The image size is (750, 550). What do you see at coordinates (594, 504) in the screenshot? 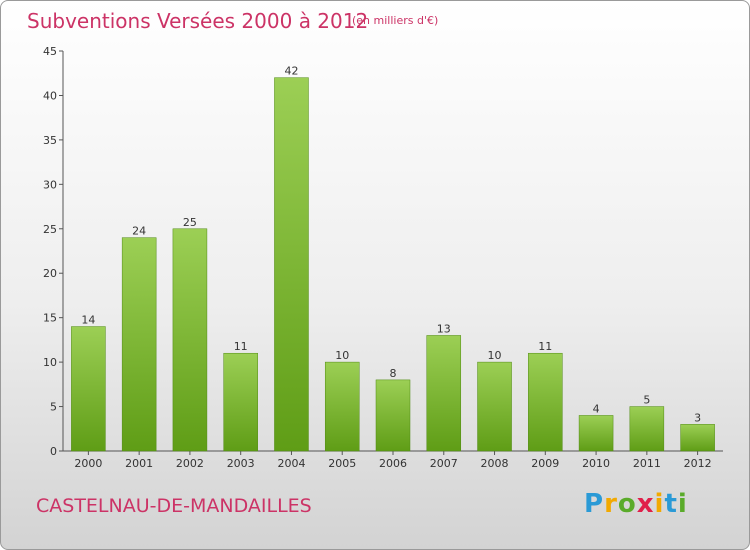
I see `logo-letter: P` at bounding box center [594, 504].